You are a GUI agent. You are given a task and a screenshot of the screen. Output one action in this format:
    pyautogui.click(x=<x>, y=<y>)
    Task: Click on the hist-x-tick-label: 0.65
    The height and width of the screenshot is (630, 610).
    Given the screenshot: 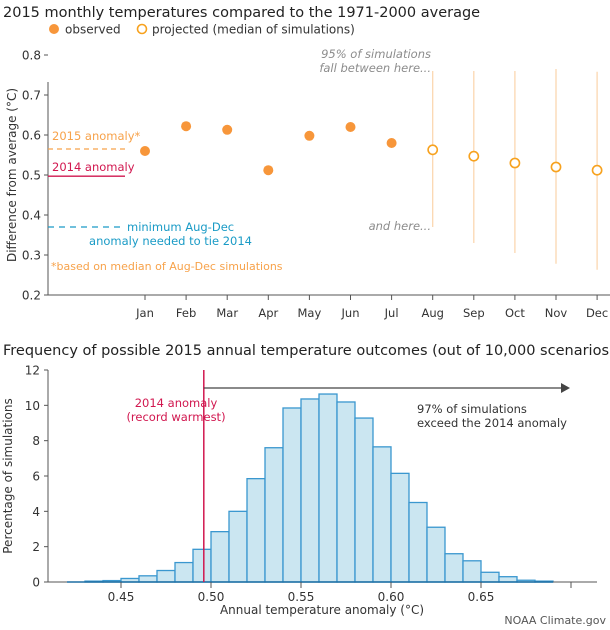 What is the action you would take?
    pyautogui.click(x=481, y=597)
    